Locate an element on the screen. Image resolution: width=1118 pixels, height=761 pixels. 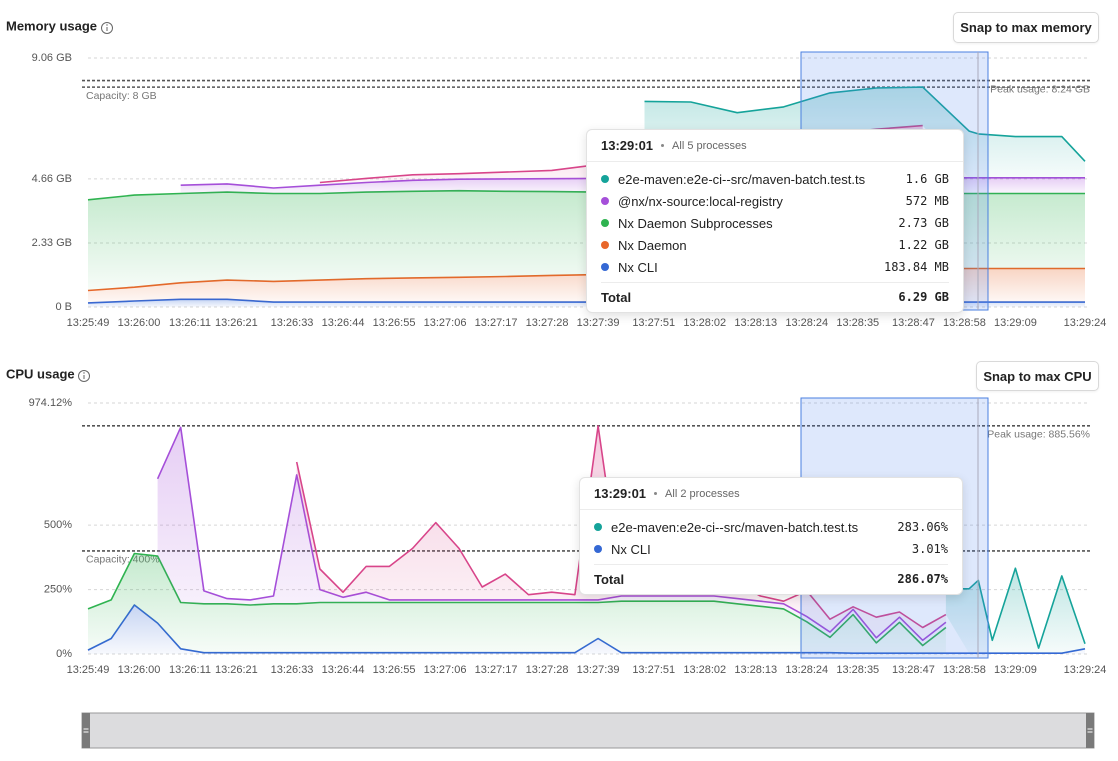
tooltip-header: 13:29:01 All 2 processes is located at coordinates (771, 494).